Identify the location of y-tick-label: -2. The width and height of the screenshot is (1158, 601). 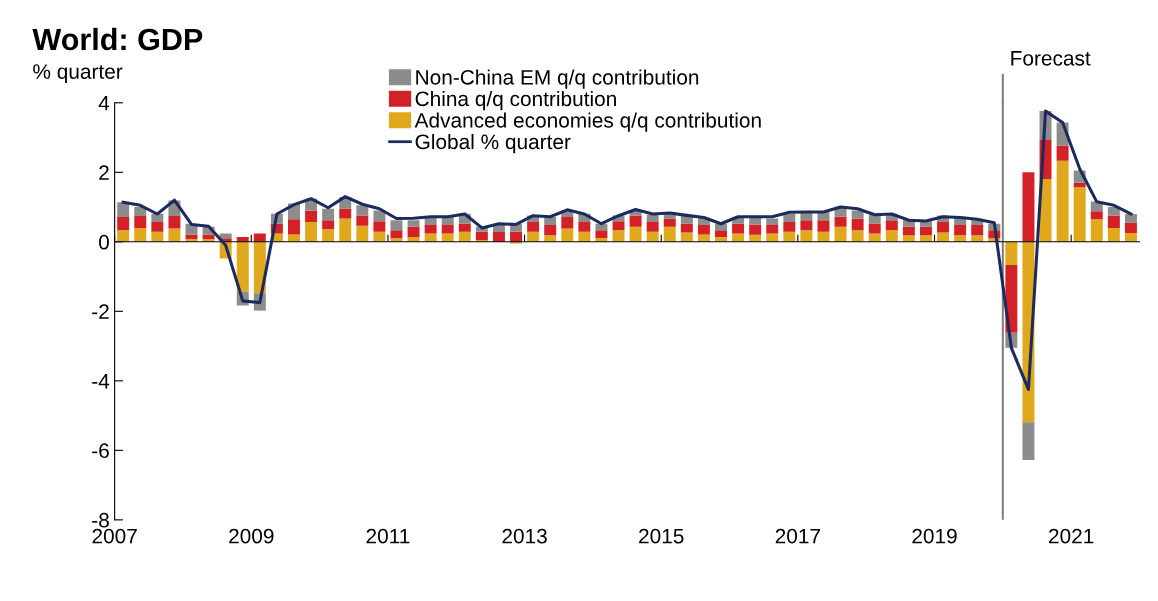
(100, 311).